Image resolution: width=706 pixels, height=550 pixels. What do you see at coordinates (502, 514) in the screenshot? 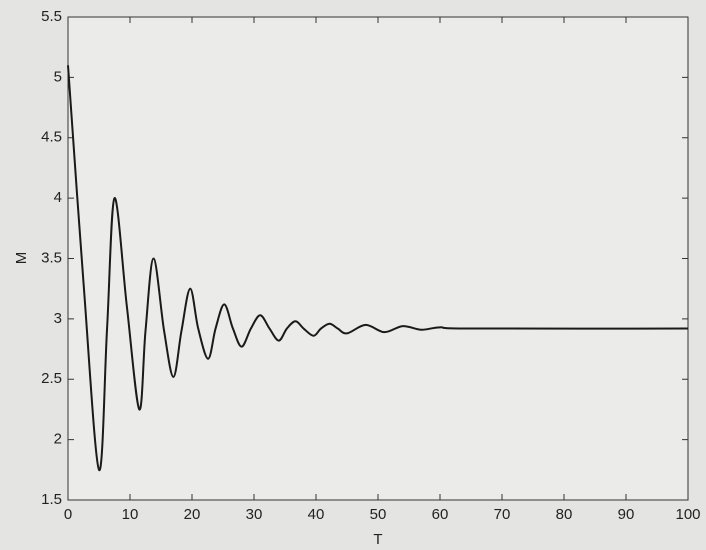
I see `x-tick-label: 70` at bounding box center [502, 514].